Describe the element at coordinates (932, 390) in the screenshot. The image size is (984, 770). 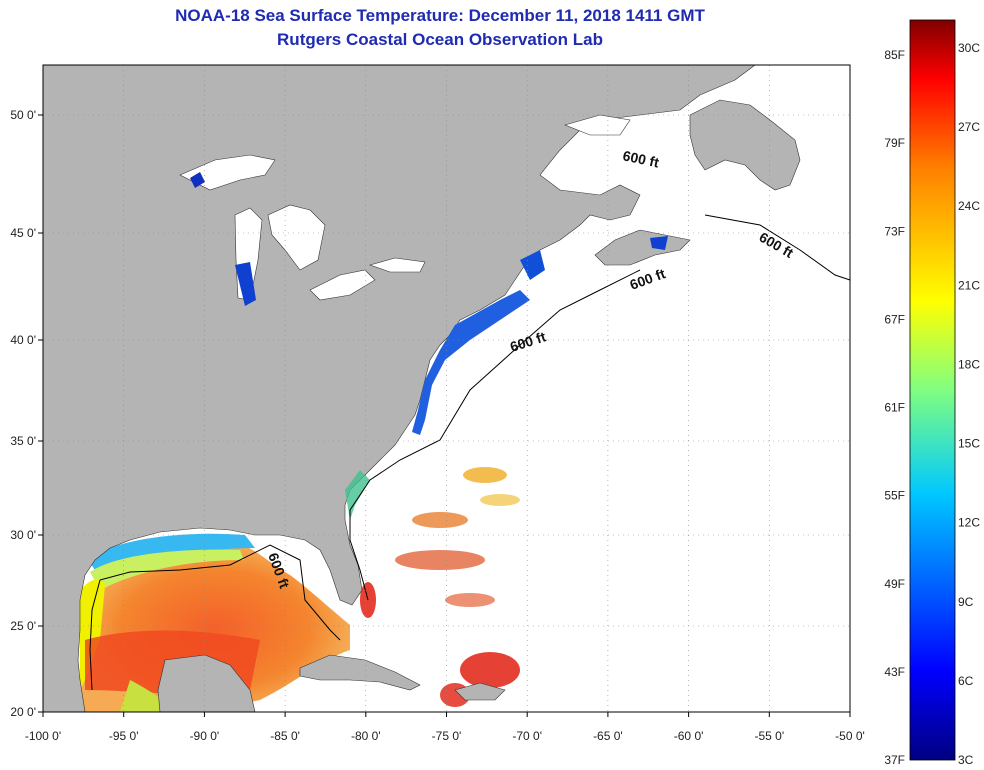
I see `colorbar` at that location.